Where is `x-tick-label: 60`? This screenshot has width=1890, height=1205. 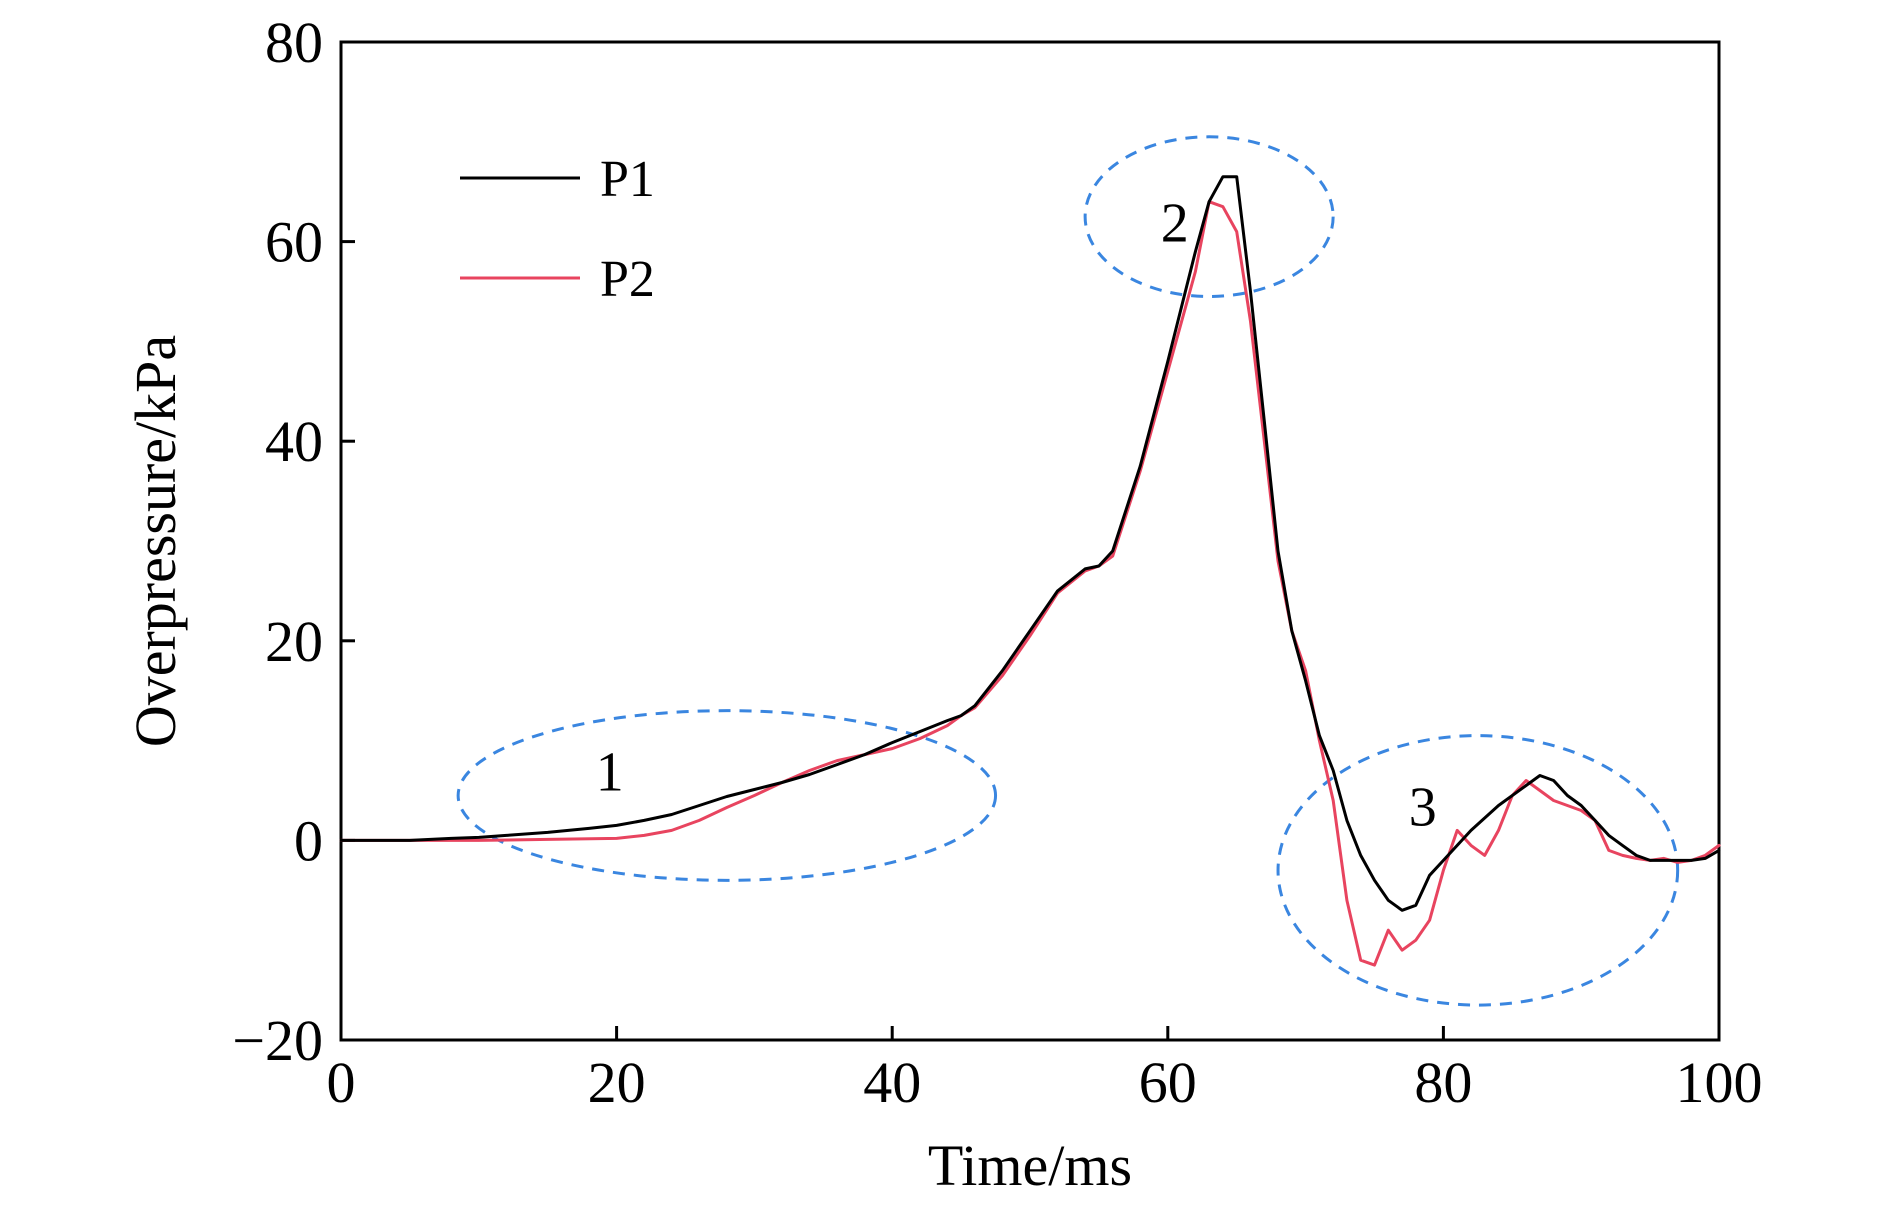 x-tick-label: 60 is located at coordinates (1168, 1082).